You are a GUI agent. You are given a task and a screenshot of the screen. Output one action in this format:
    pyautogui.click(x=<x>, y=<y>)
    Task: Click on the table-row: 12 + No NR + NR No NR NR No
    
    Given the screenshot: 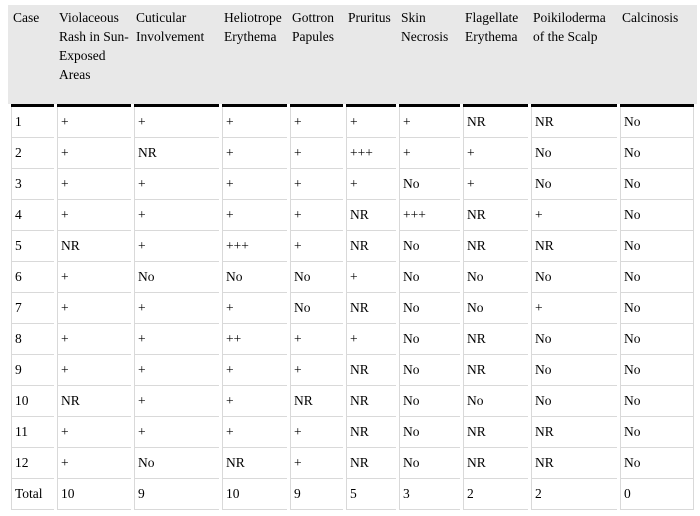 What is the action you would take?
    pyautogui.click(x=352, y=463)
    